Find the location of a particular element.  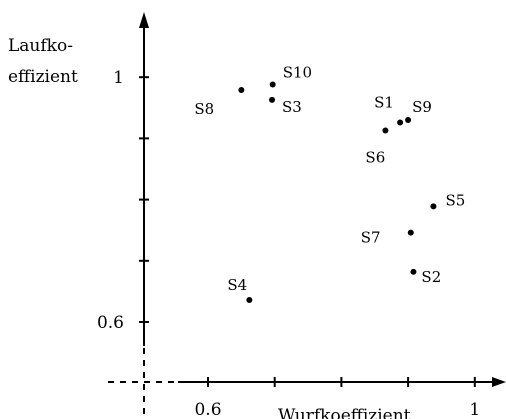

y-axis-arrow is located at coordinates (144, 20).